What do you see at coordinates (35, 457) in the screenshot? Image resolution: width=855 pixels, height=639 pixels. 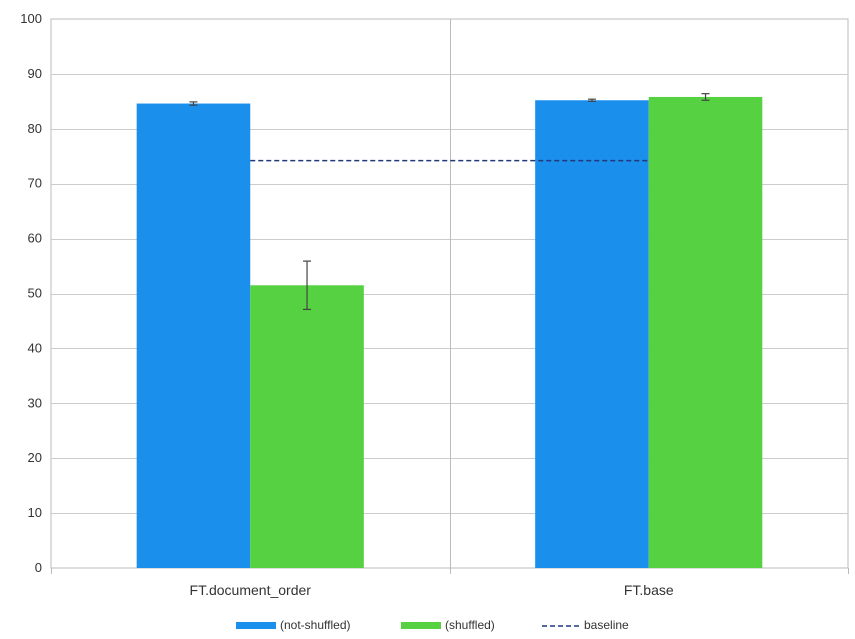 I see `y-tick-label: 20` at bounding box center [35, 457].